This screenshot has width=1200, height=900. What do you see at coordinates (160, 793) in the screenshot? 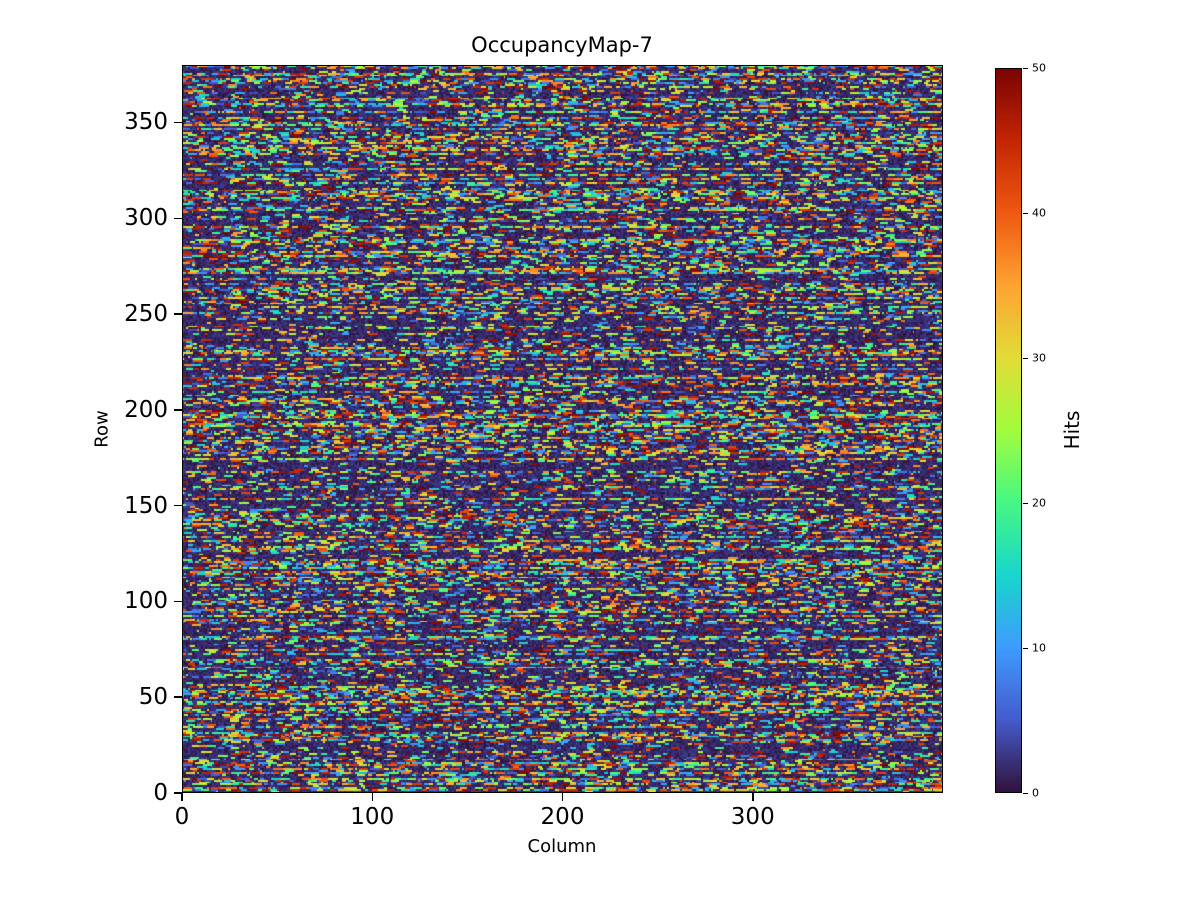
I see `y-tick-label: 0` at bounding box center [160, 793].